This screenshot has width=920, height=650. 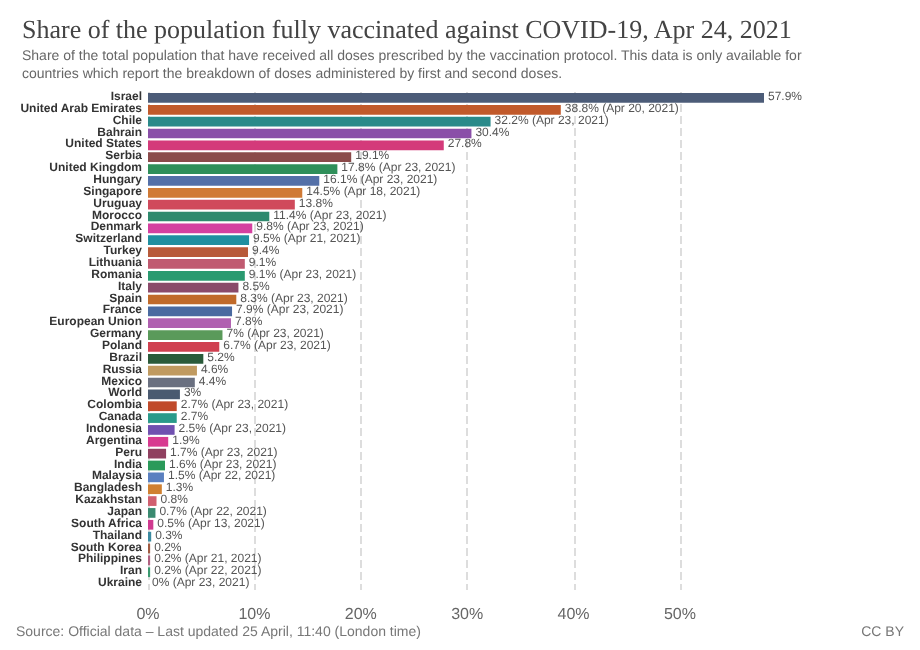 What do you see at coordinates (254, 614) in the screenshot?
I see `x-tick-label: 10%` at bounding box center [254, 614].